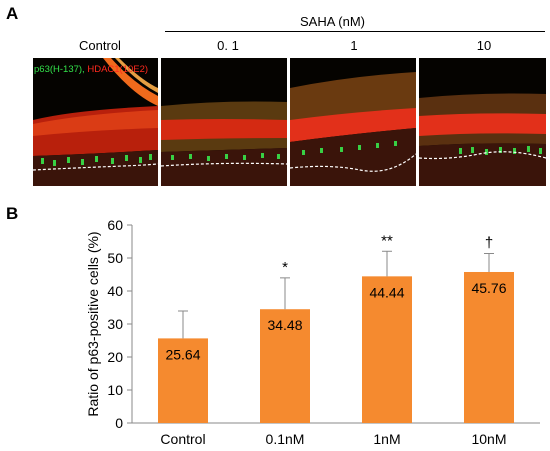 The image size is (550, 451). What do you see at coordinates (284, 325) in the screenshot?
I see `data-label: 34.48` at bounding box center [284, 325].